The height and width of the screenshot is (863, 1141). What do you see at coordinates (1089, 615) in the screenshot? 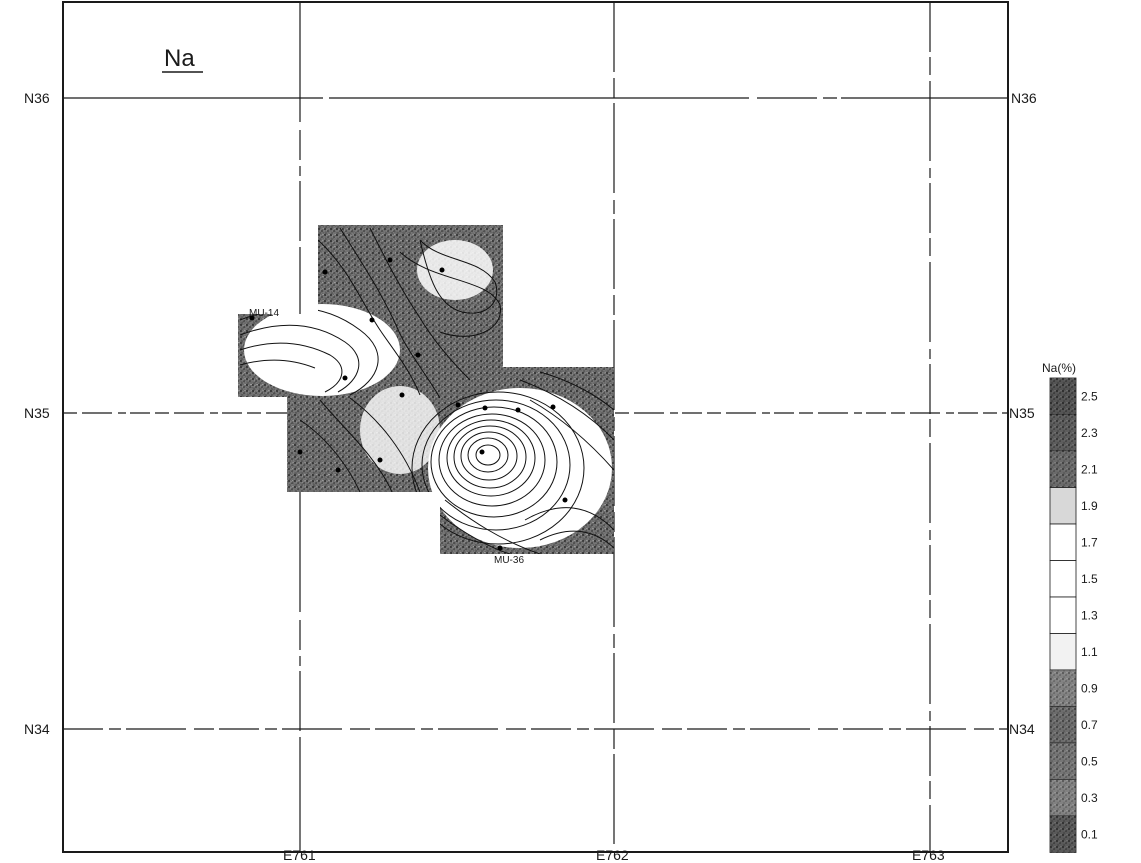
I see `legend-value-label: 1.3` at bounding box center [1089, 615].